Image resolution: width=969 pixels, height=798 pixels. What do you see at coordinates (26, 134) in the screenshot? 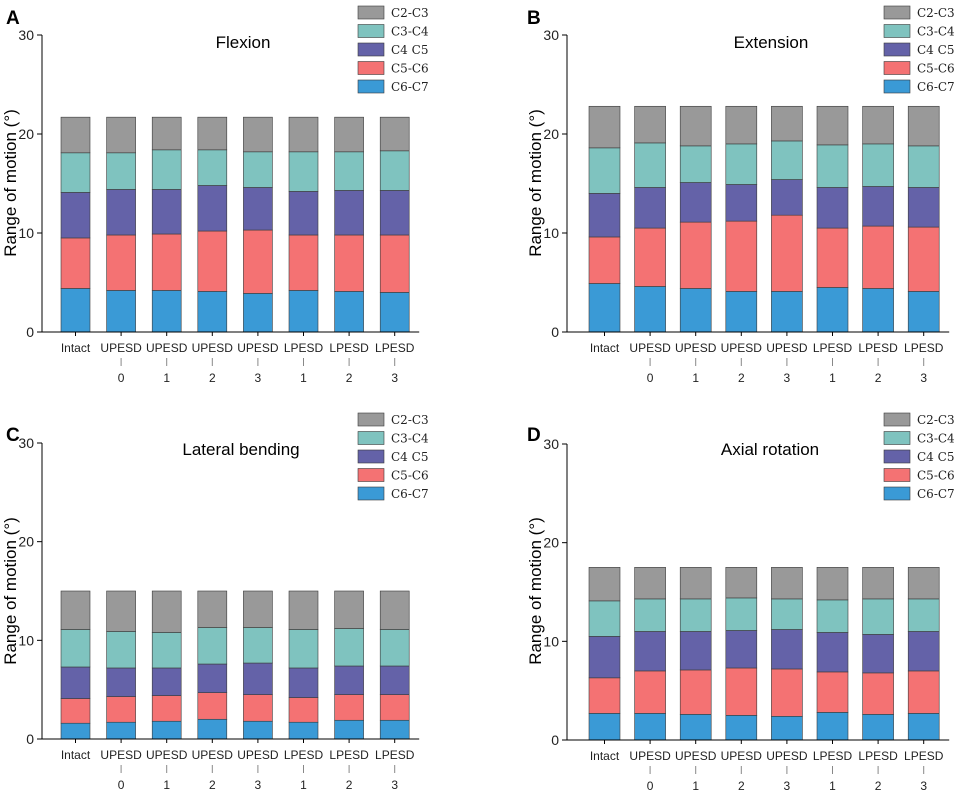
I see `y-tick-label: 20` at bounding box center [26, 134].